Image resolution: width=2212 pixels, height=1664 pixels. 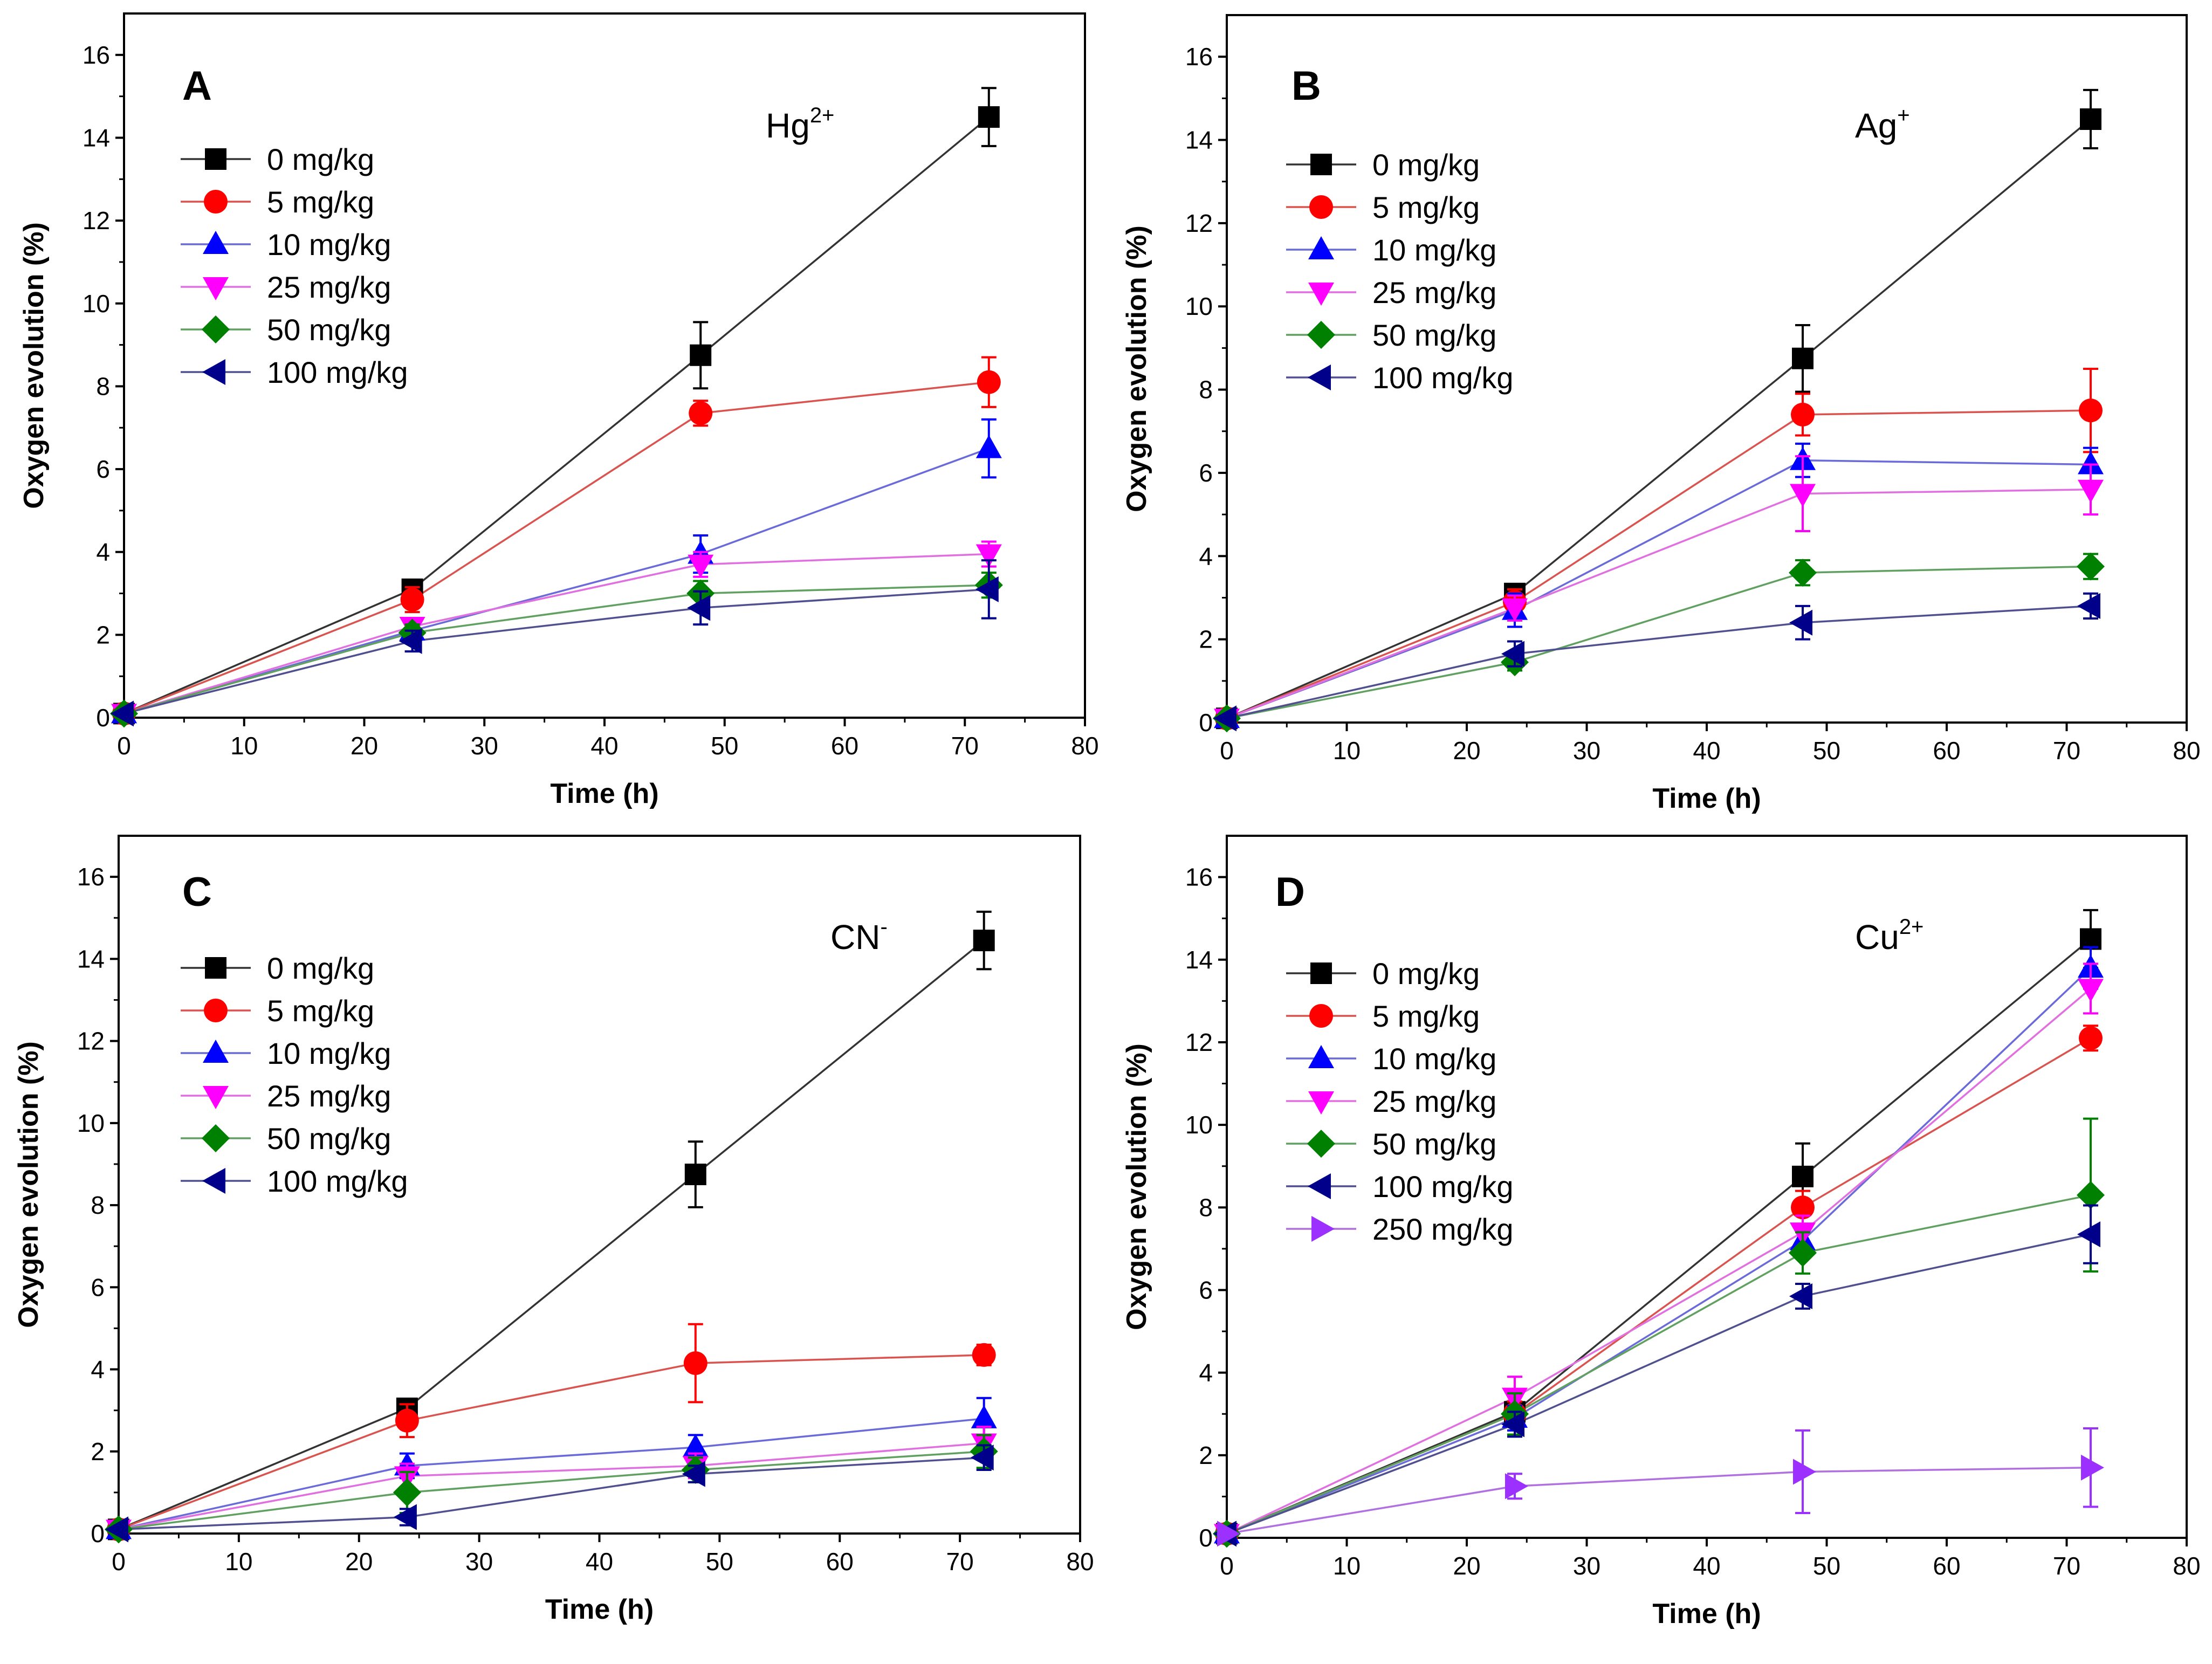 I want to click on data-point-s3-p3, so click(x=2091, y=491).